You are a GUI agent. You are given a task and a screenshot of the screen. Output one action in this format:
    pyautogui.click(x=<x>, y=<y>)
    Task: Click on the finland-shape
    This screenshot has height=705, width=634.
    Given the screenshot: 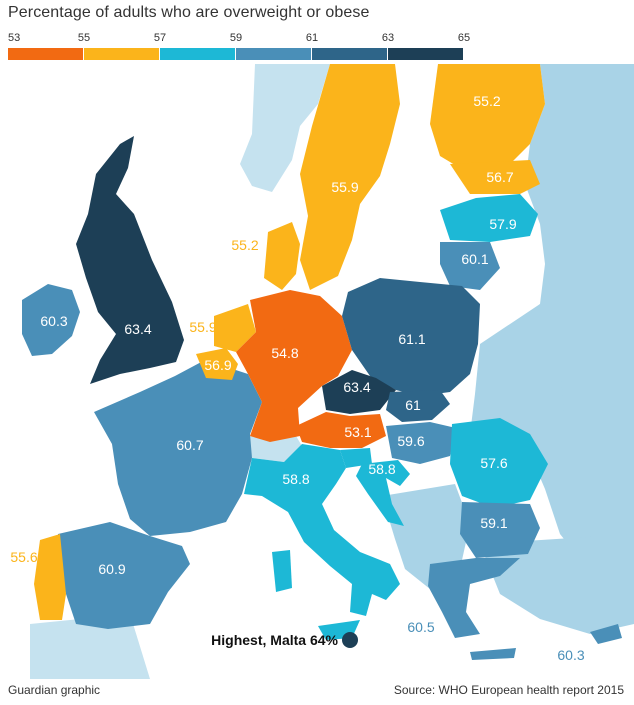 What is the action you would take?
    pyautogui.click(x=487, y=119)
    